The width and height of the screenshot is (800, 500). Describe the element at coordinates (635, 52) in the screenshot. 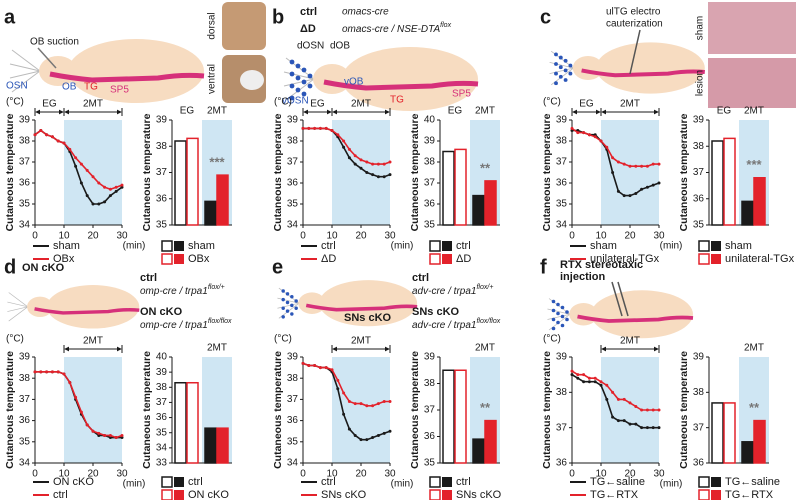

I see `electrode` at that location.